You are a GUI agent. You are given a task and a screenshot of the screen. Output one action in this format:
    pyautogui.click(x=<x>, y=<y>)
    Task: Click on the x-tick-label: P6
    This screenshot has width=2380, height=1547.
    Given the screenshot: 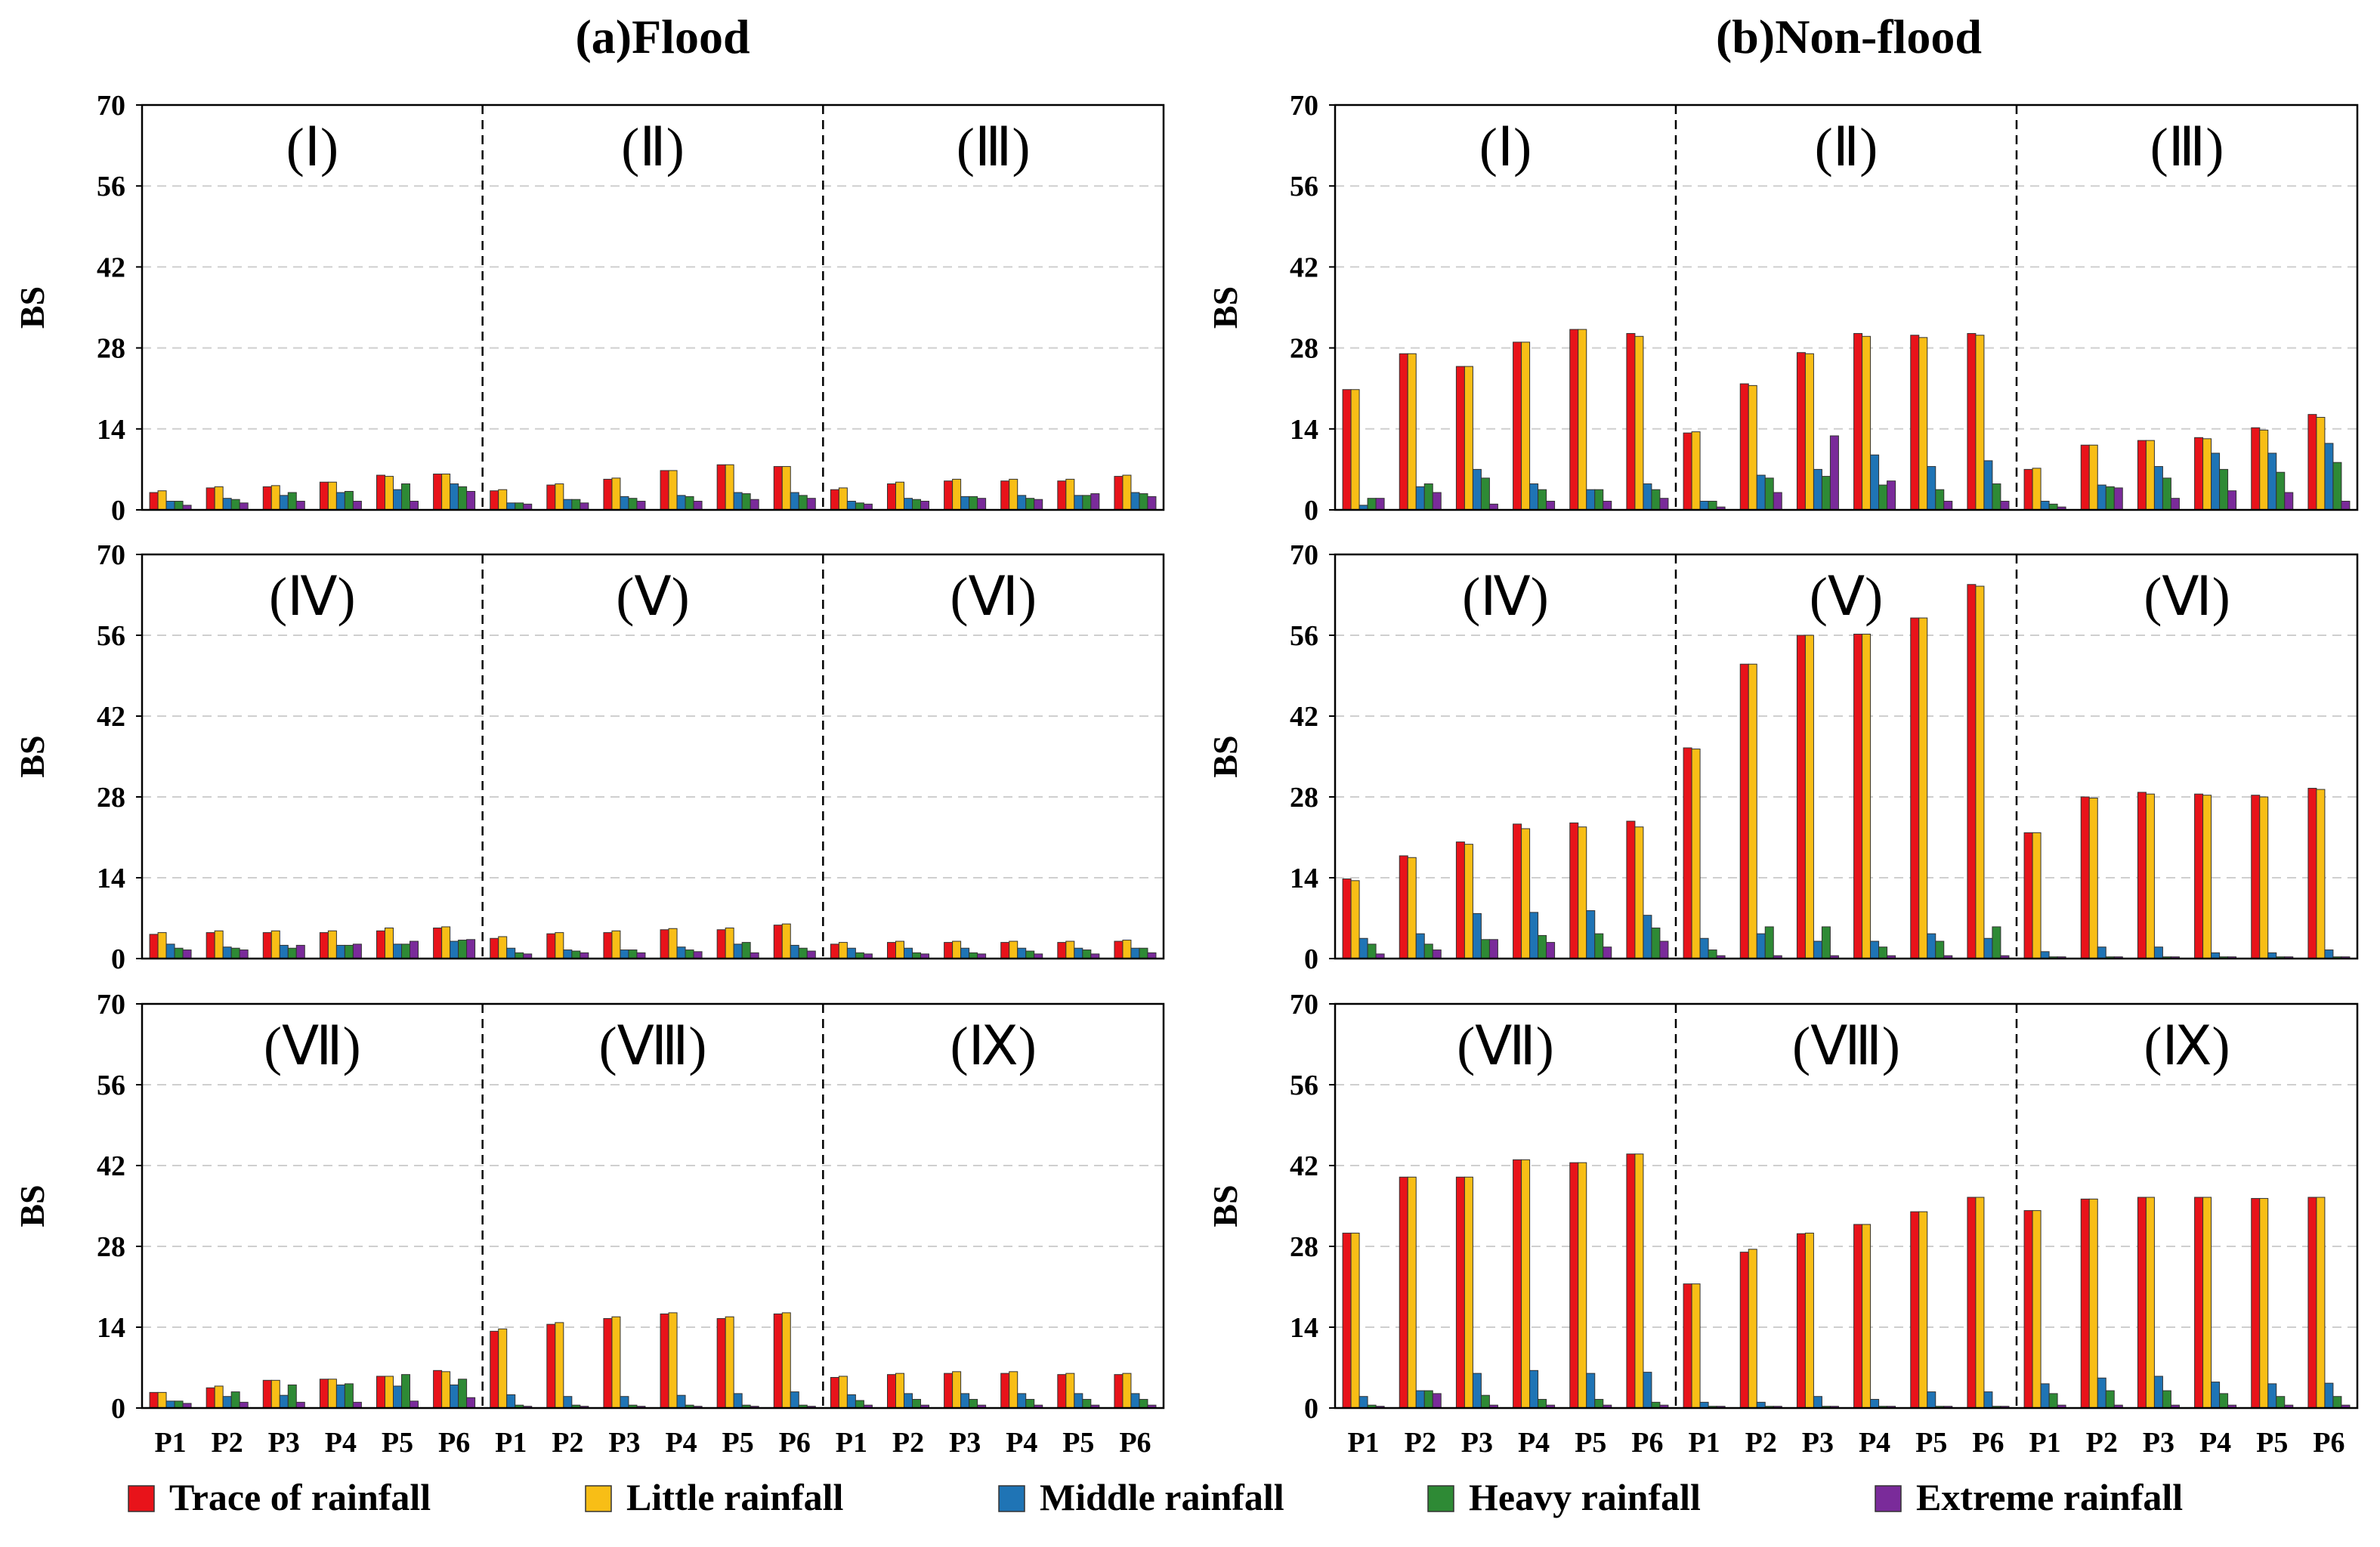 What is the action you would take?
    pyautogui.click(x=1988, y=1443)
    